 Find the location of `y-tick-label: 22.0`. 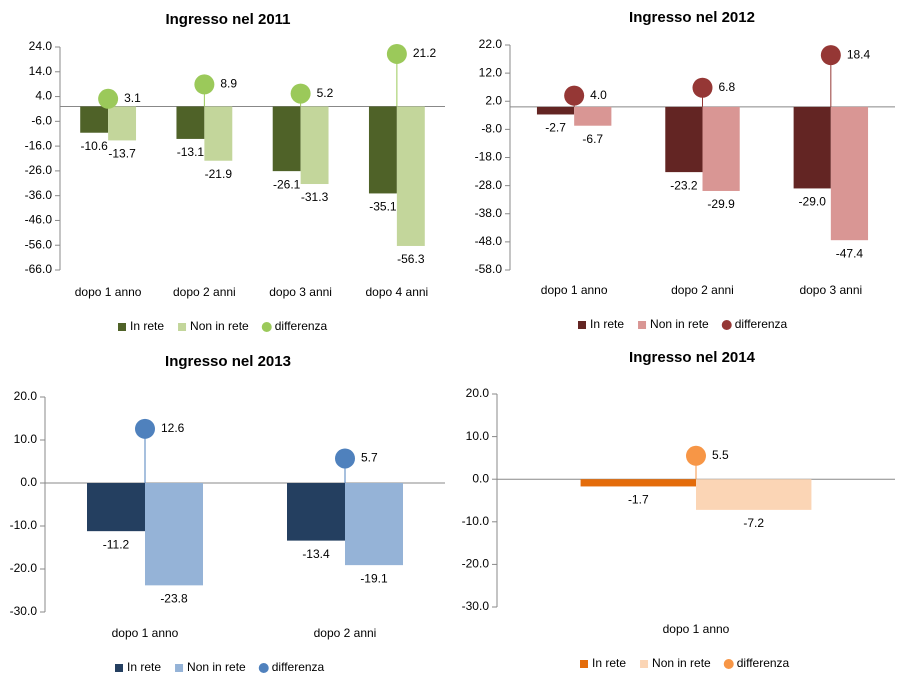

y-tick-label: 22.0 is located at coordinates (491, 44).